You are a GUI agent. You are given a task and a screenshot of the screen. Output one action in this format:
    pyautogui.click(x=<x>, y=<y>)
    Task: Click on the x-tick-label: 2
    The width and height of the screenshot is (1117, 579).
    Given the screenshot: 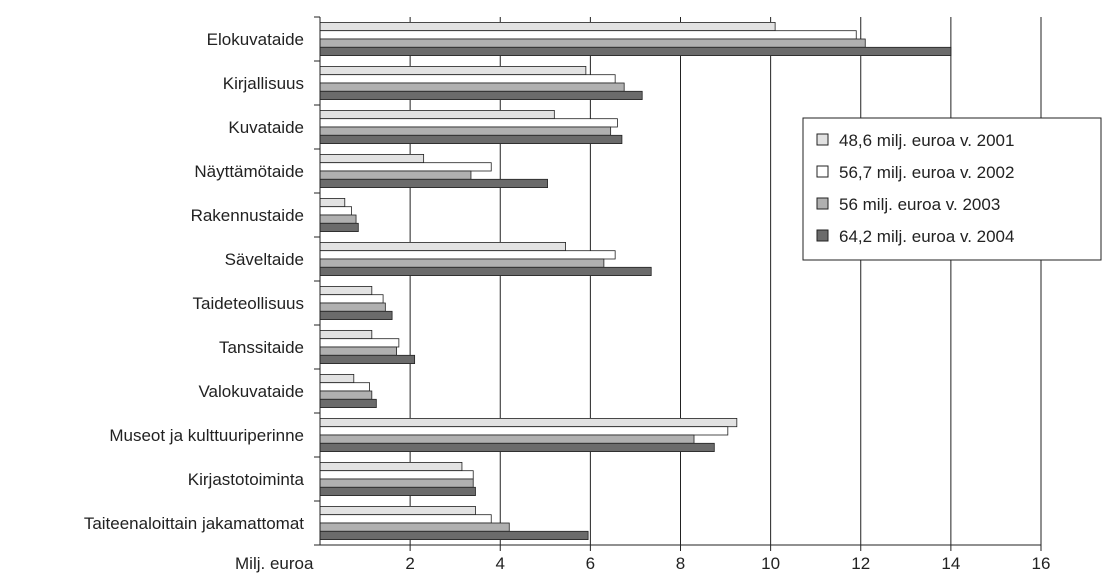 What is the action you would take?
    pyautogui.click(x=409, y=563)
    